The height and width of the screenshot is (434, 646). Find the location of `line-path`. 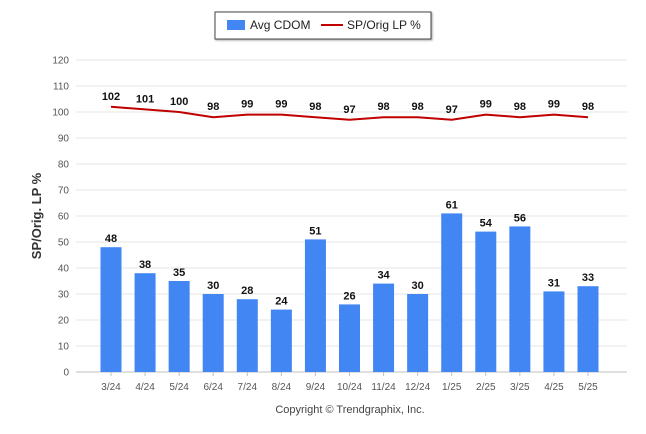

line-path is located at coordinates (349, 113).